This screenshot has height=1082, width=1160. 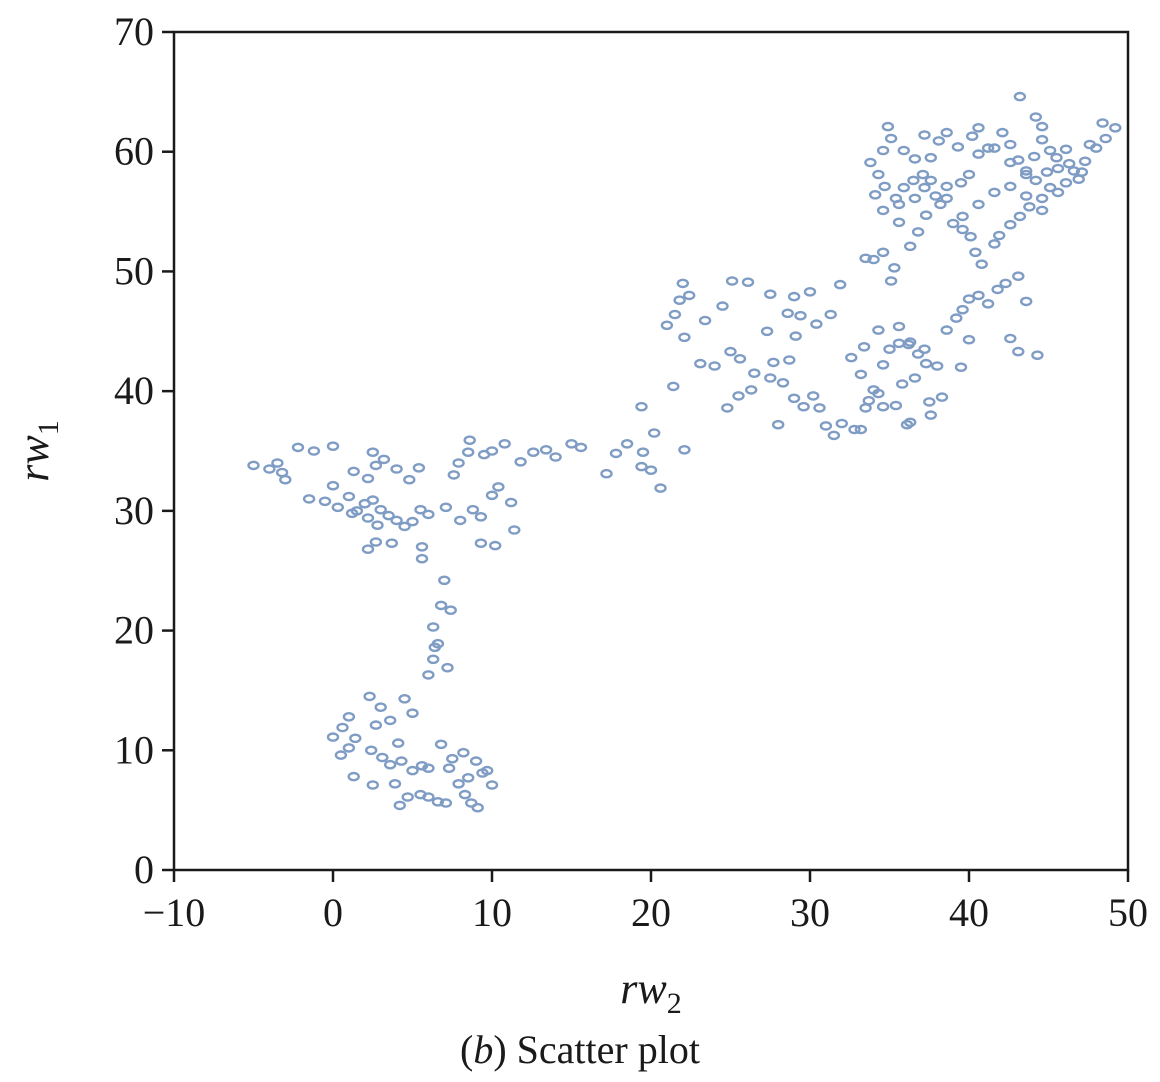 I want to click on y-tick-label: 70, so click(x=134, y=31).